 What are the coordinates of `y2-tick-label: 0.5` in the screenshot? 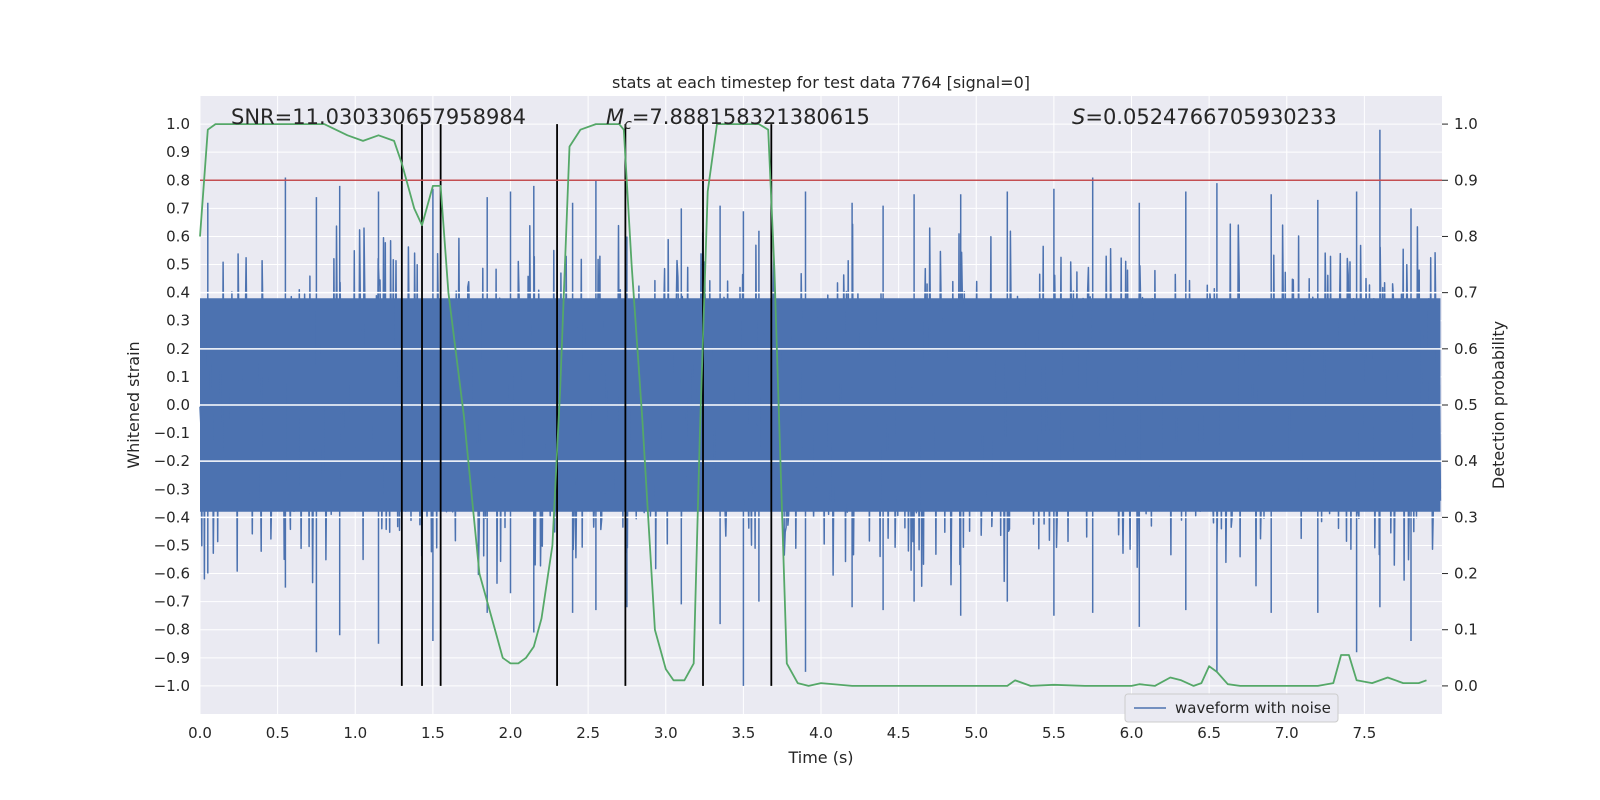 It's located at (1466, 405).